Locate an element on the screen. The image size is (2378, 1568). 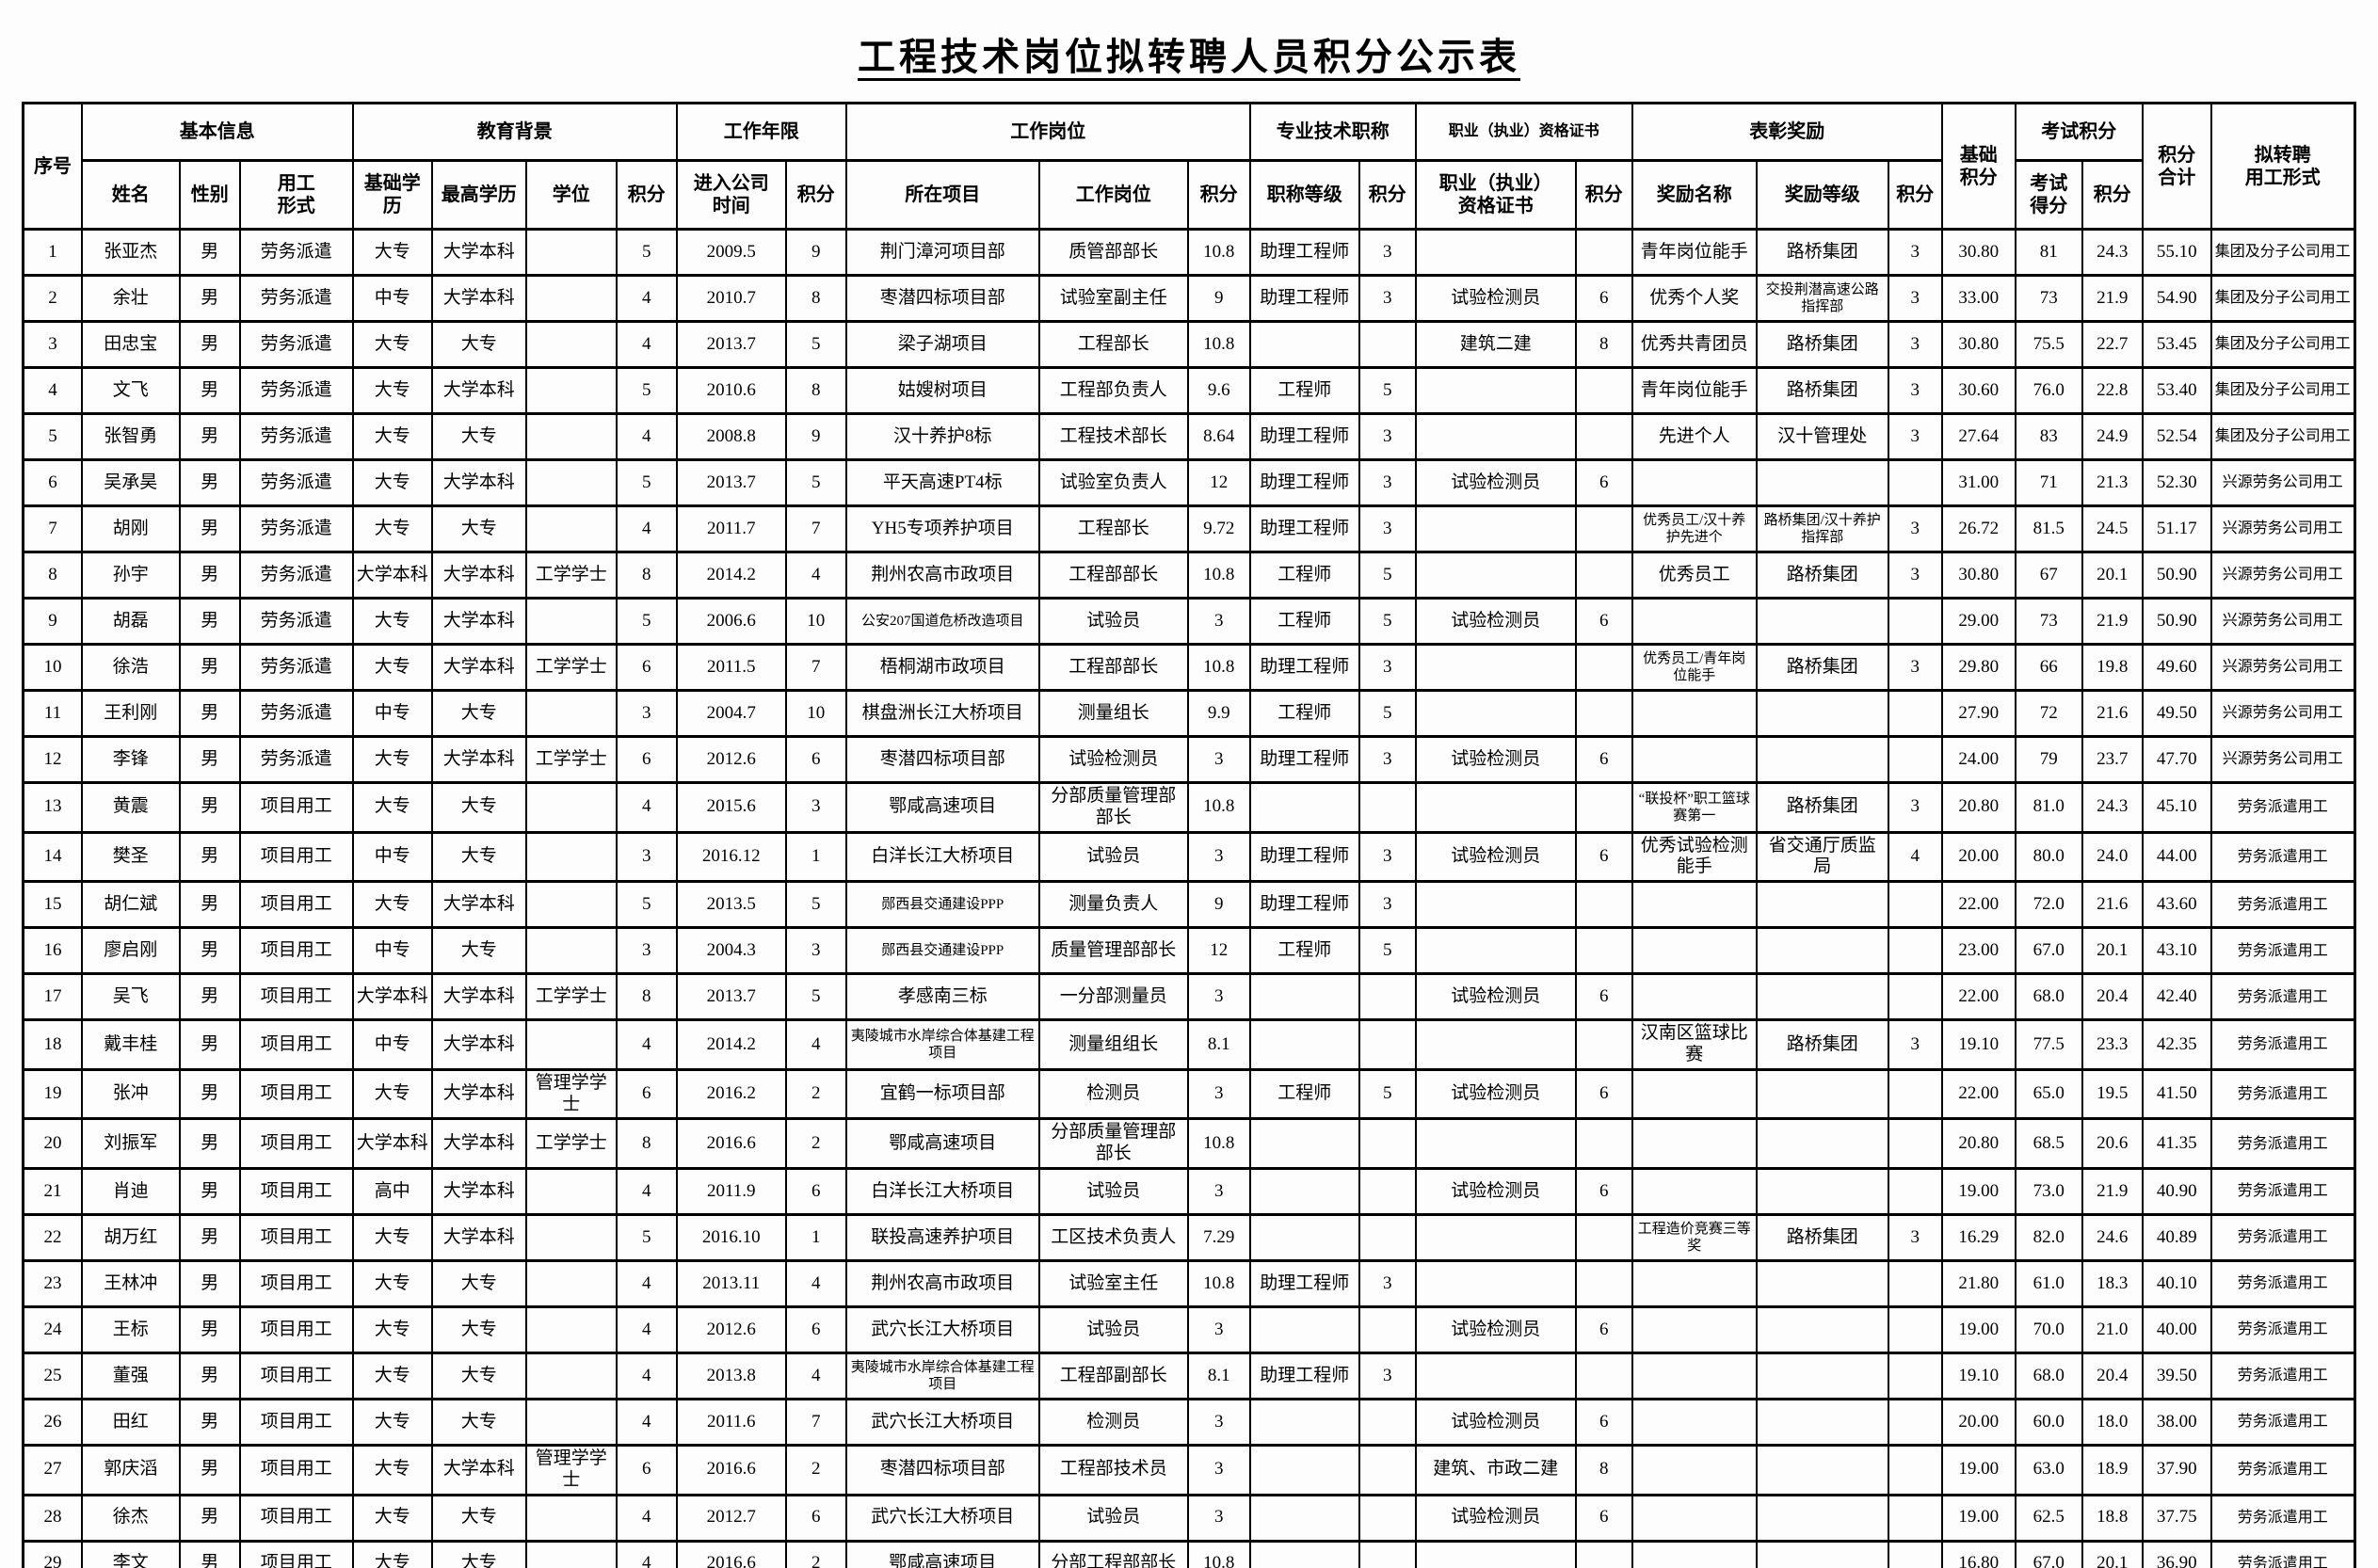
table-cell: 43.60 is located at coordinates (2176, 905).